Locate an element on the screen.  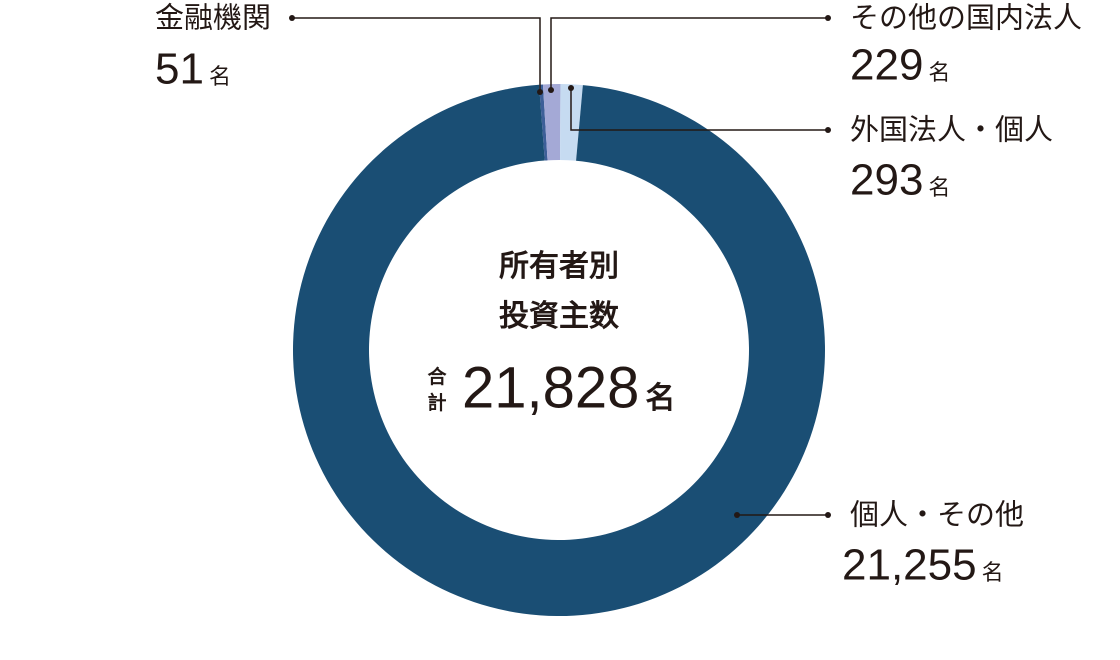
center-title: 投資主数 is located at coordinates (559, 316).